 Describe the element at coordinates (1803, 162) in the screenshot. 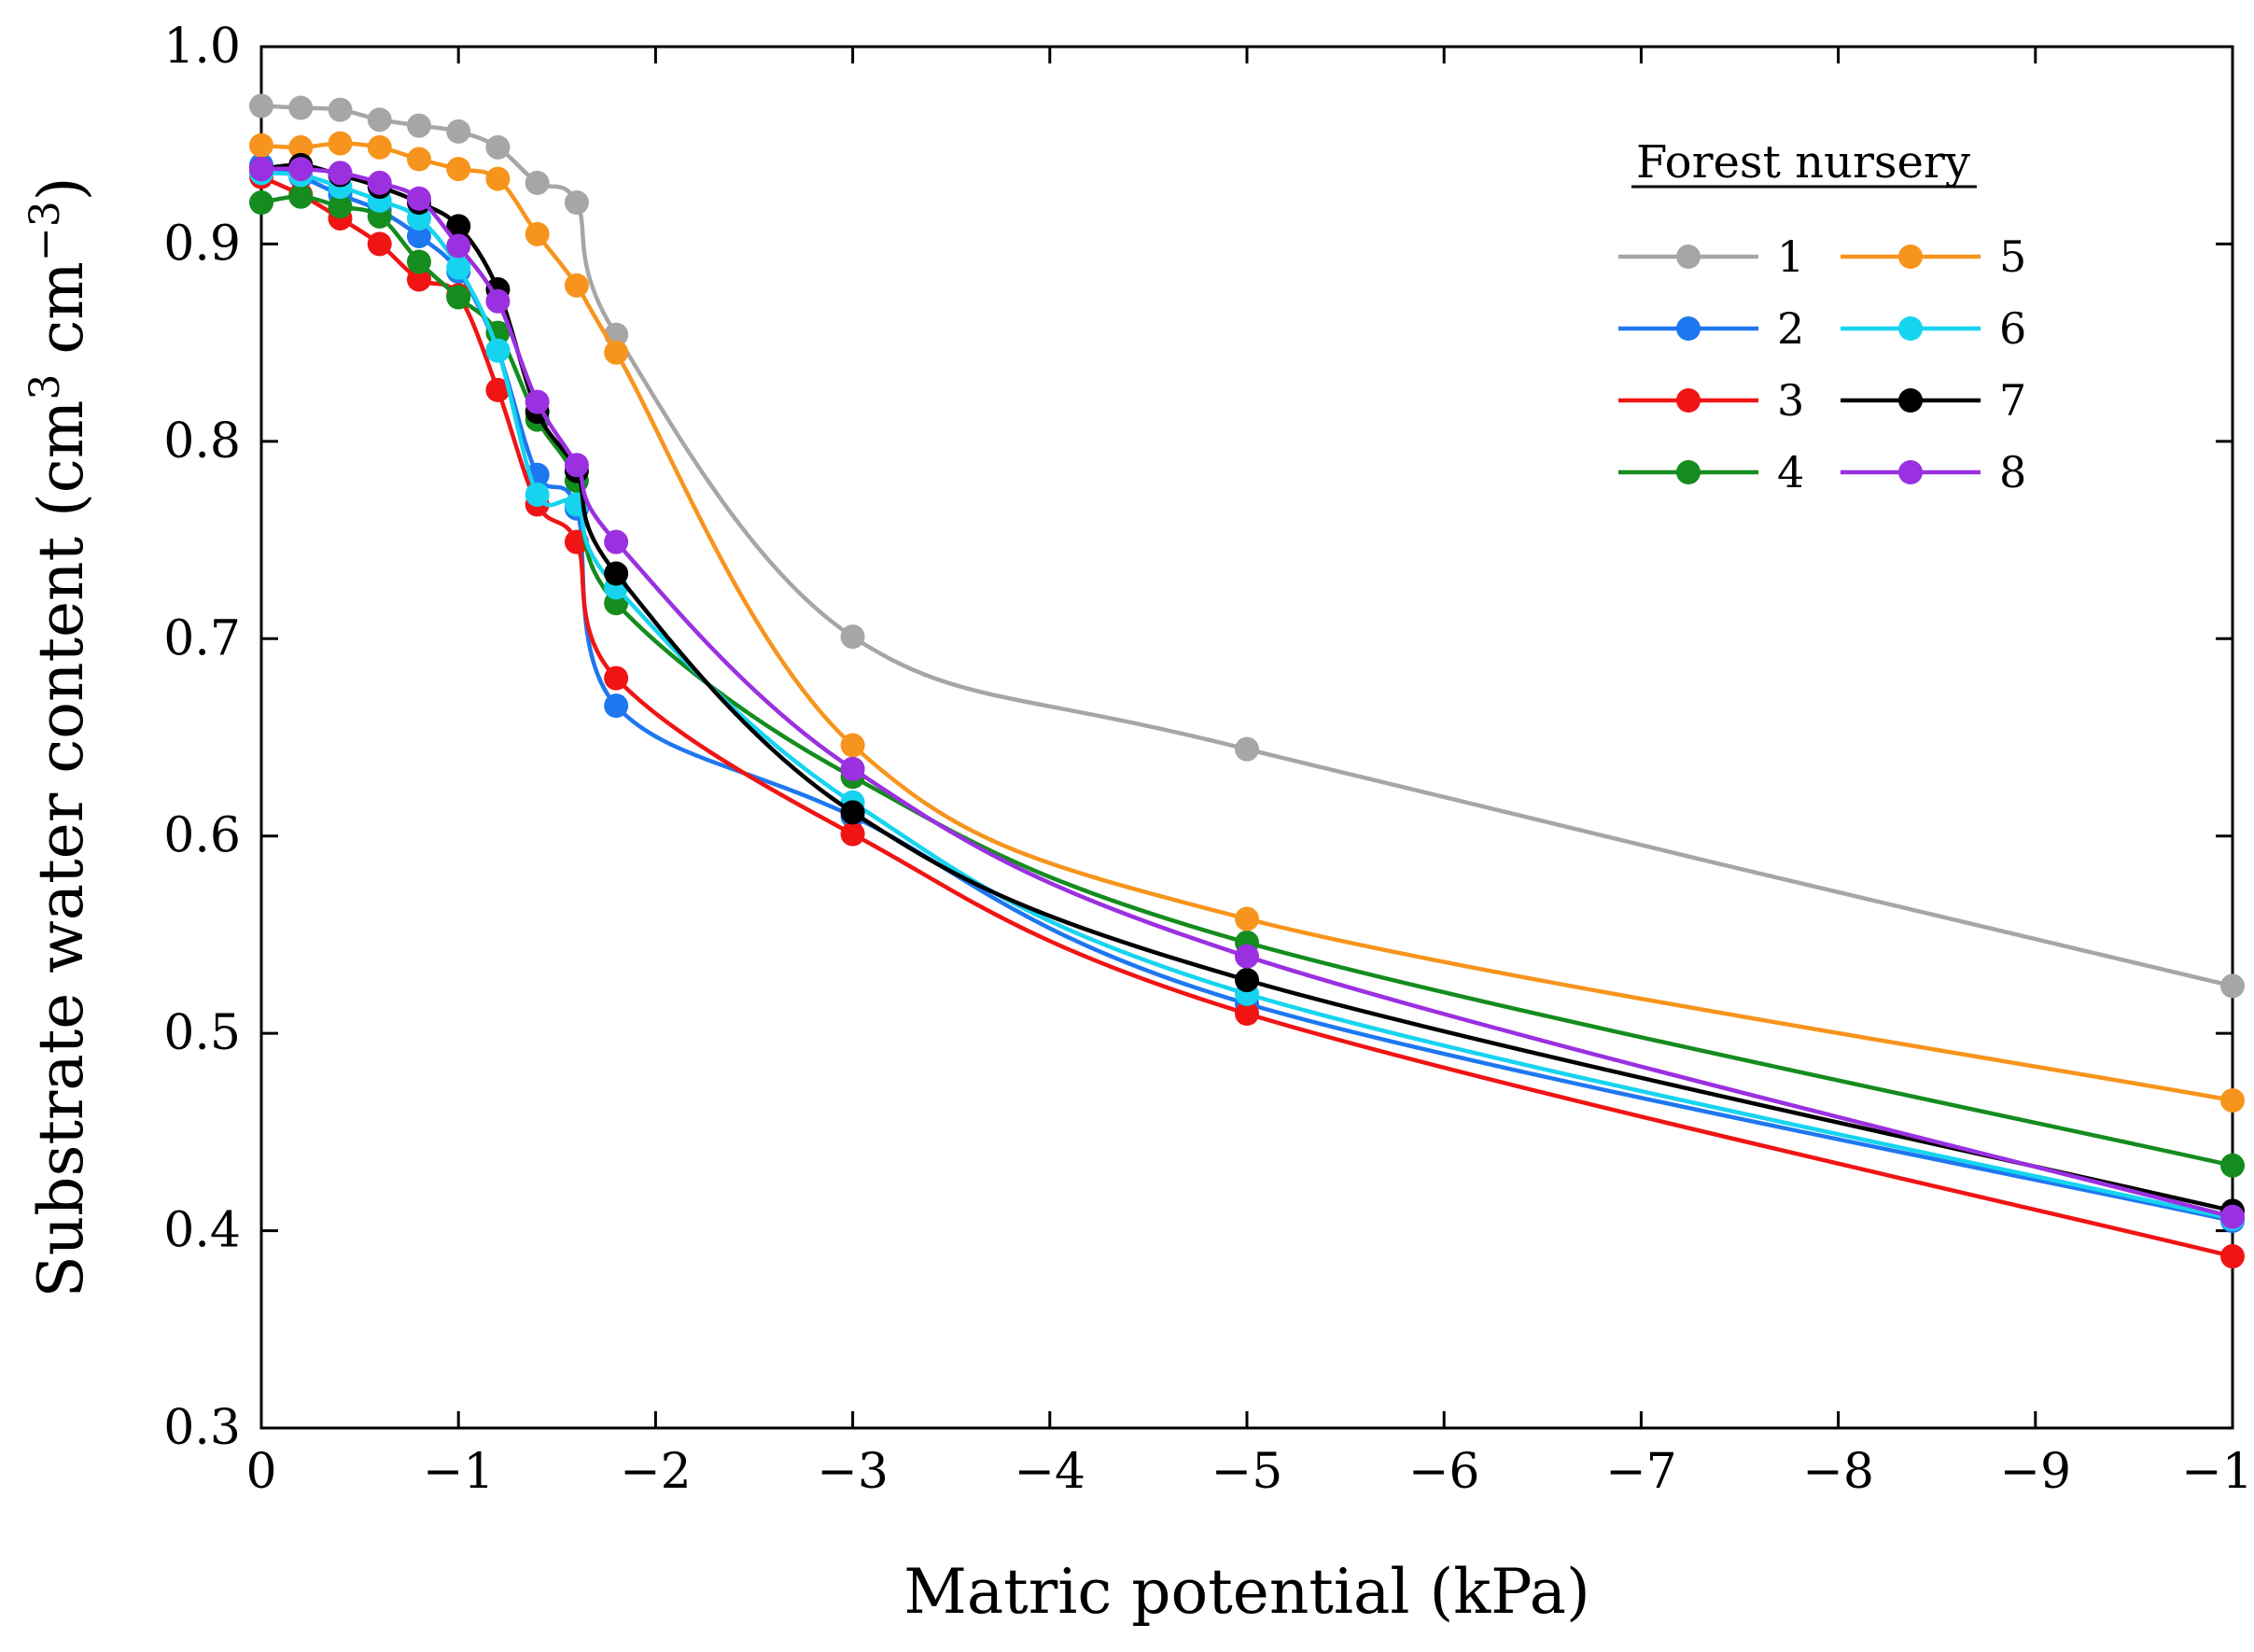

I see `legend-title: Forest nursery` at that location.